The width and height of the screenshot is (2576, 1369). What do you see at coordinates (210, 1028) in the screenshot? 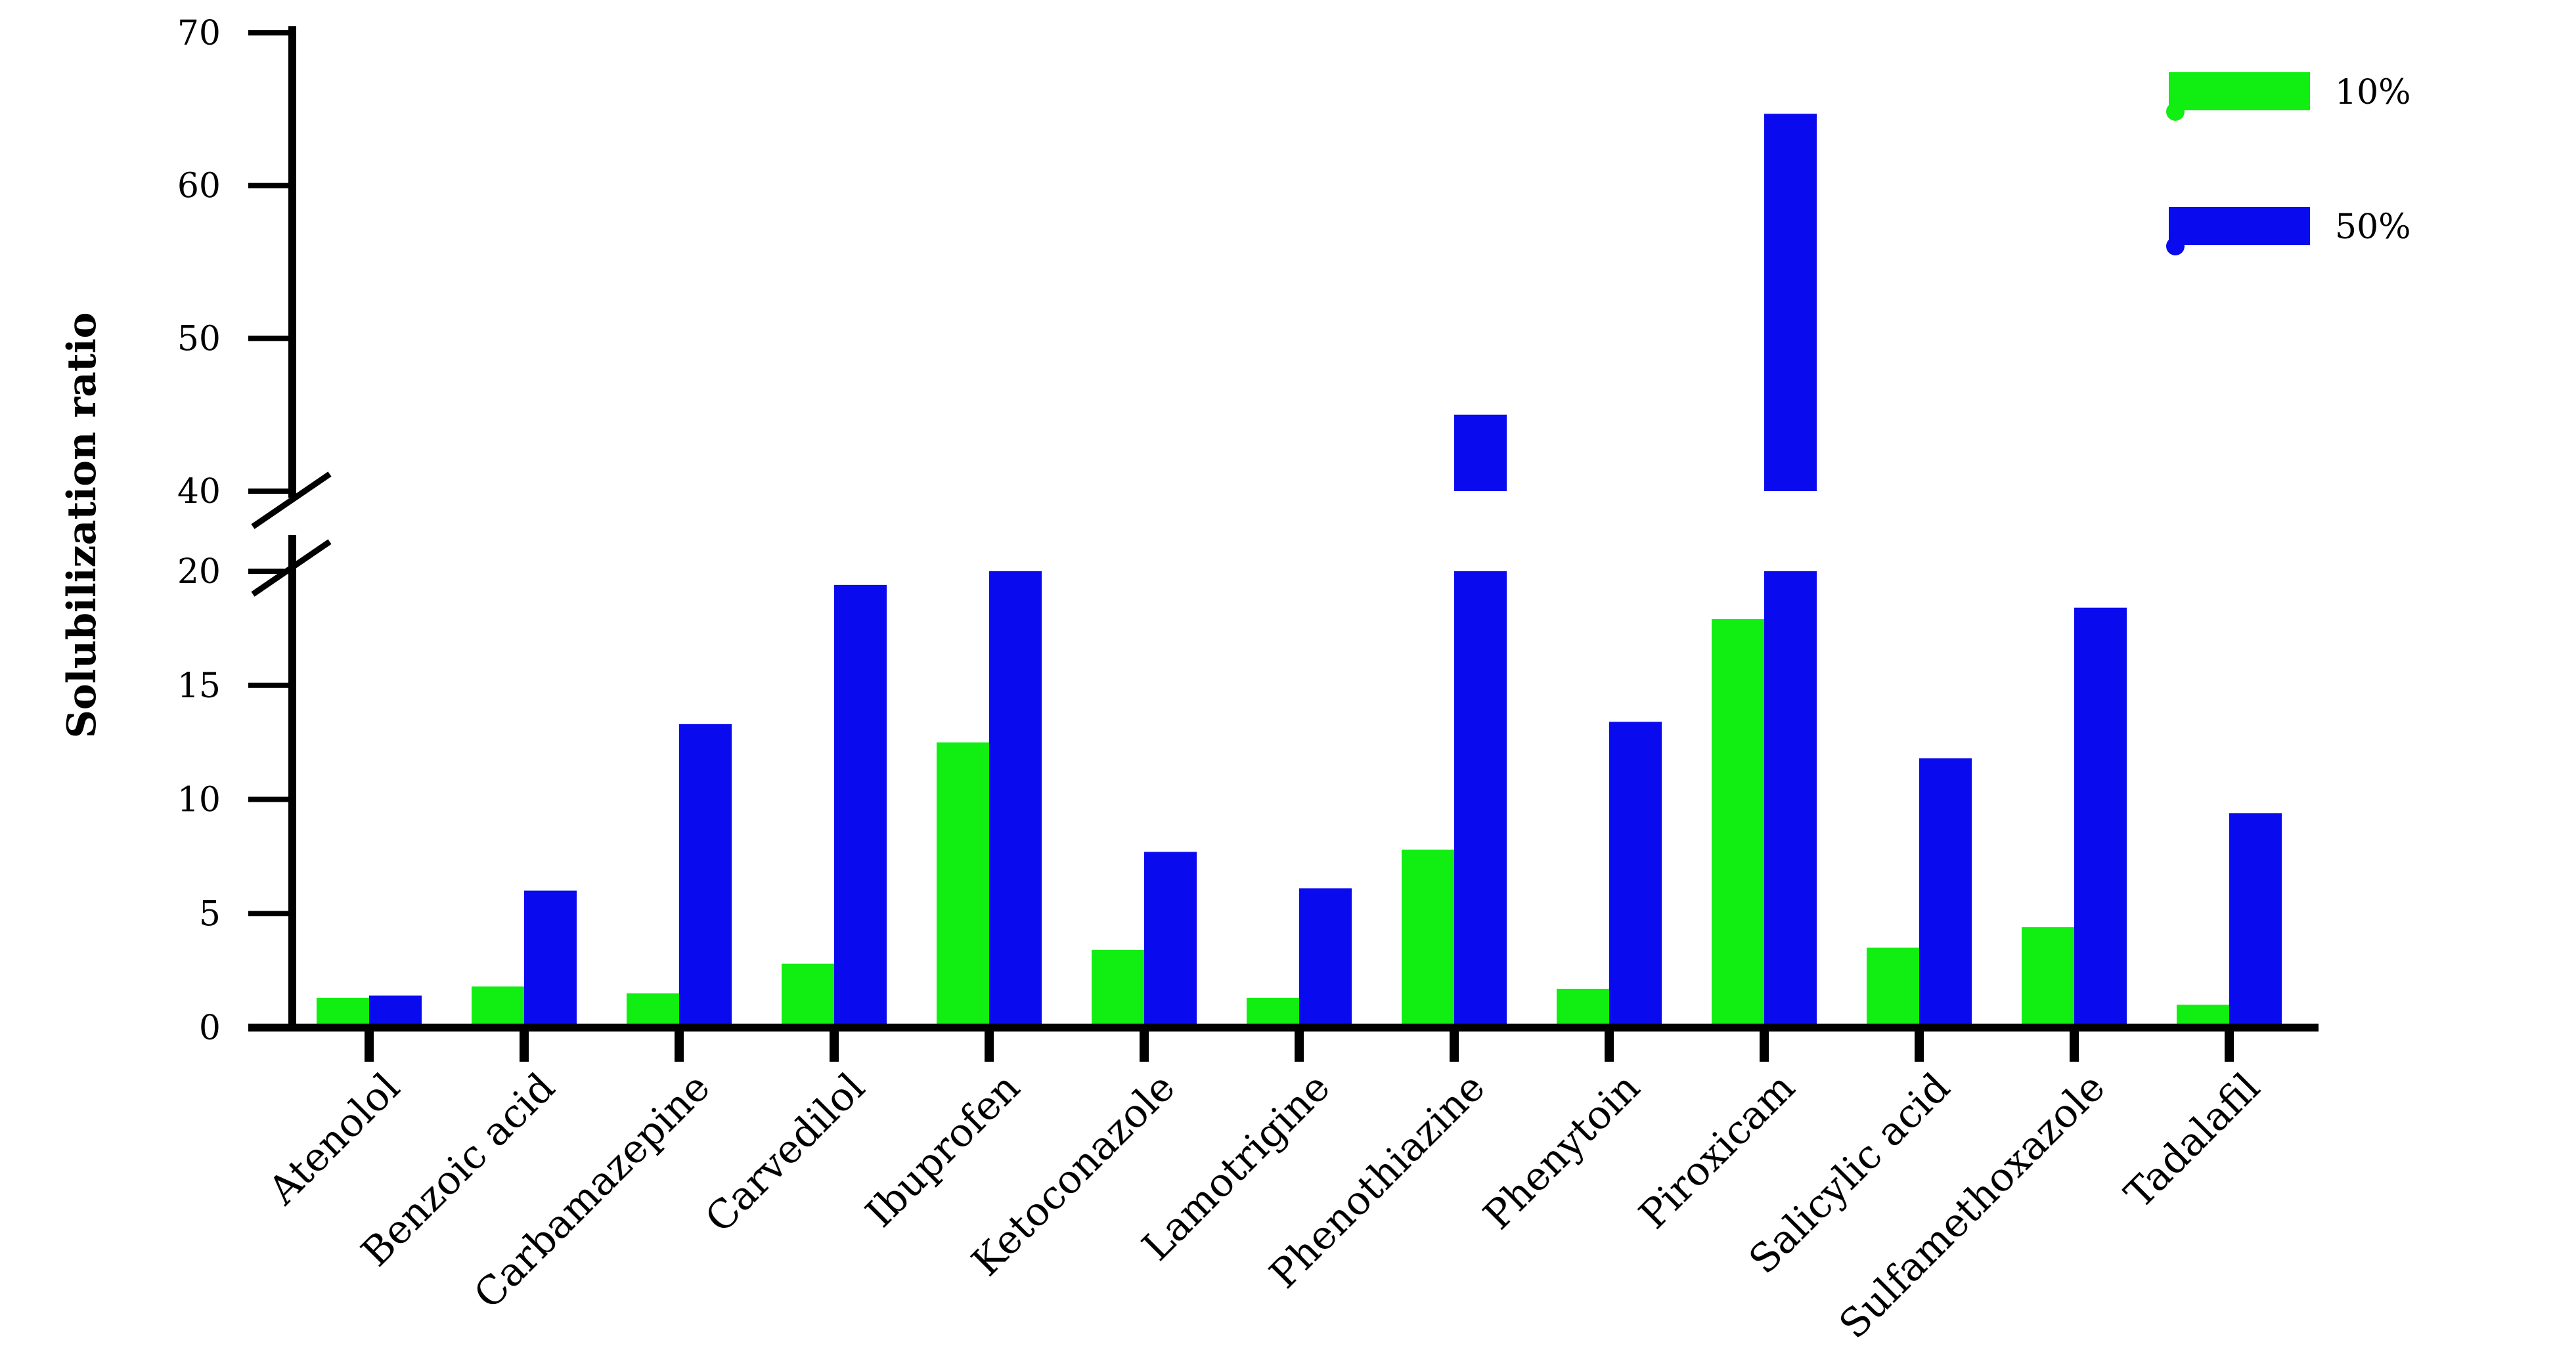
I see `y-tick-label-0: 0` at bounding box center [210, 1028].